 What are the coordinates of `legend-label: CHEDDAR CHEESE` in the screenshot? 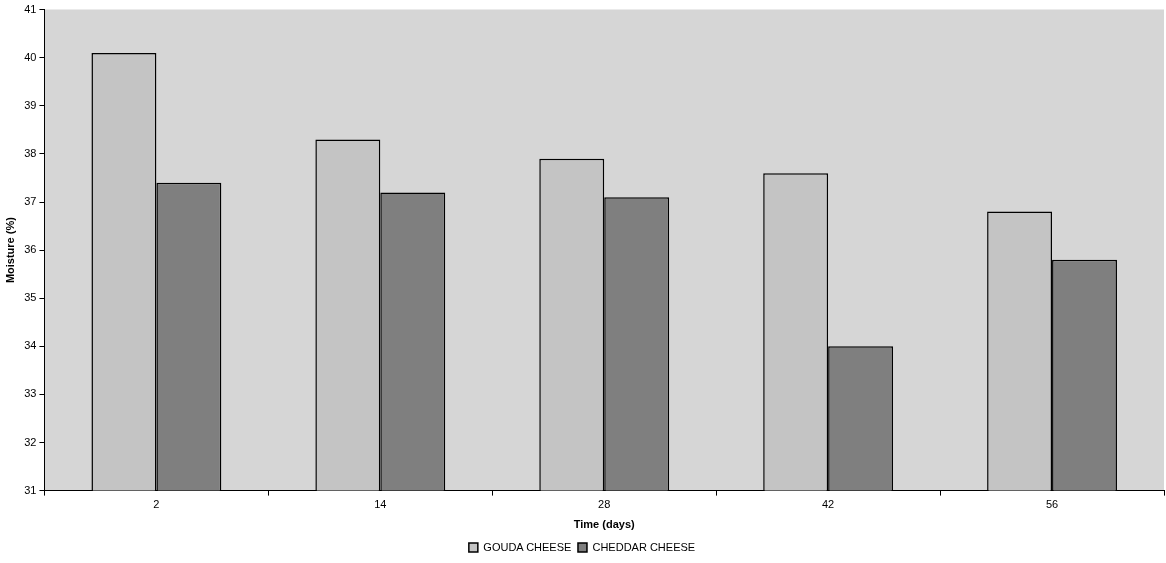 It's located at (644, 546).